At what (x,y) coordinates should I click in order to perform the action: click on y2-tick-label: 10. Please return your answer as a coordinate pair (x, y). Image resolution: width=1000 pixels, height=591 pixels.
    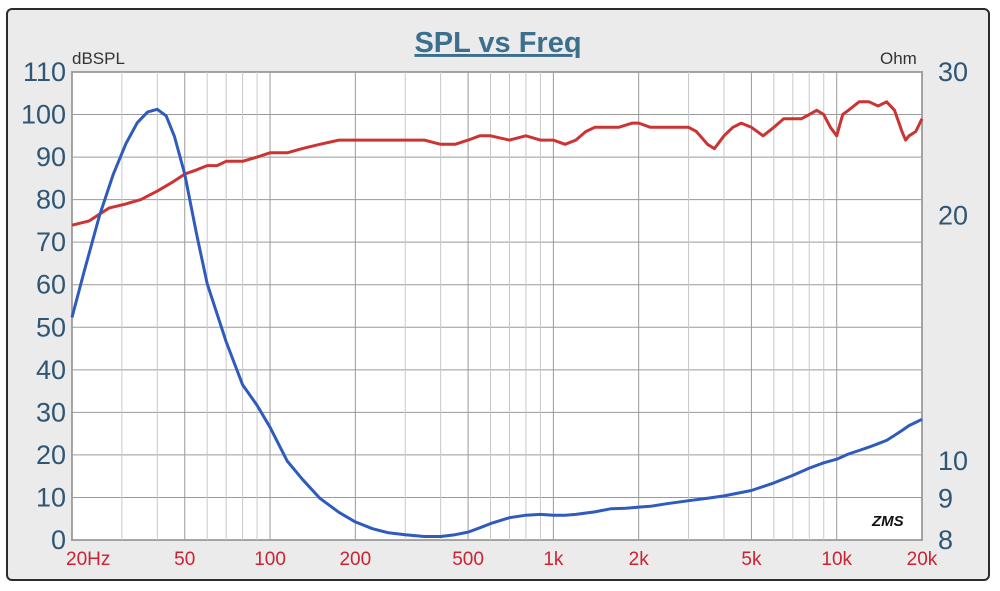
    Looking at the image, I should click on (953, 461).